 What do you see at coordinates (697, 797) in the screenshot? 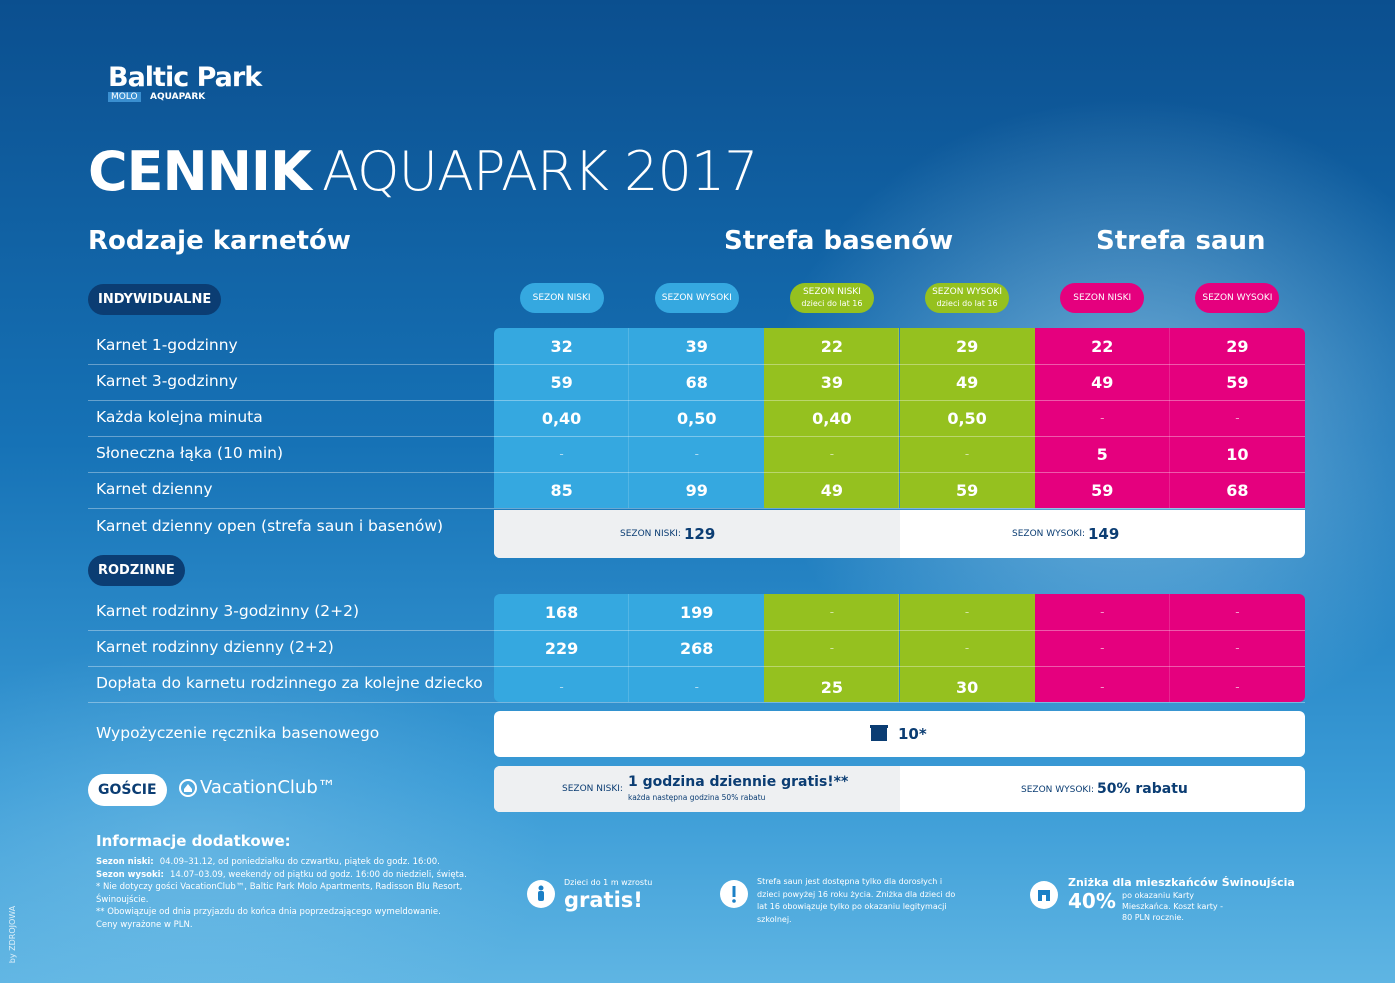
I see `guests-low-note: każda następna godzina 50% rabatu` at bounding box center [697, 797].